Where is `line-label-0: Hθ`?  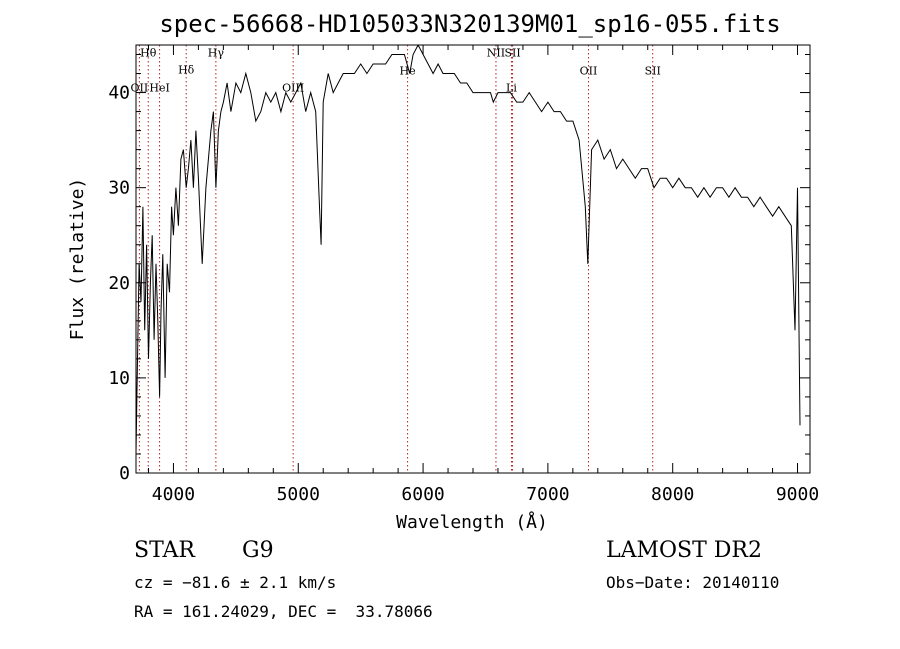 line-label-0: Hθ is located at coordinates (148, 52).